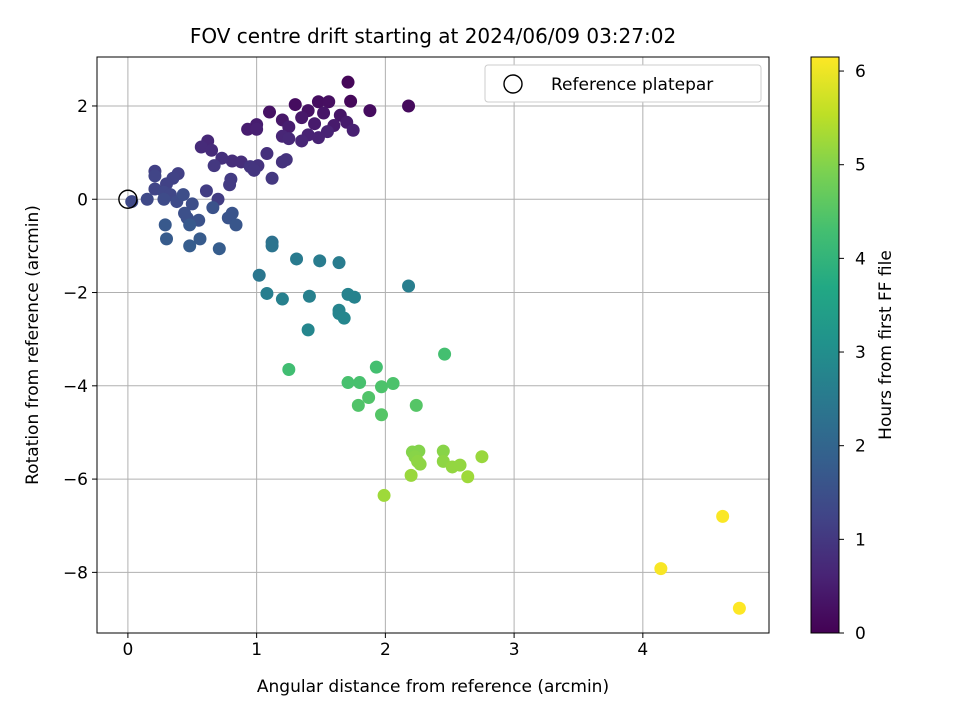 The height and width of the screenshot is (720, 960). I want to click on y-tick-label: −6, so click(75, 480).